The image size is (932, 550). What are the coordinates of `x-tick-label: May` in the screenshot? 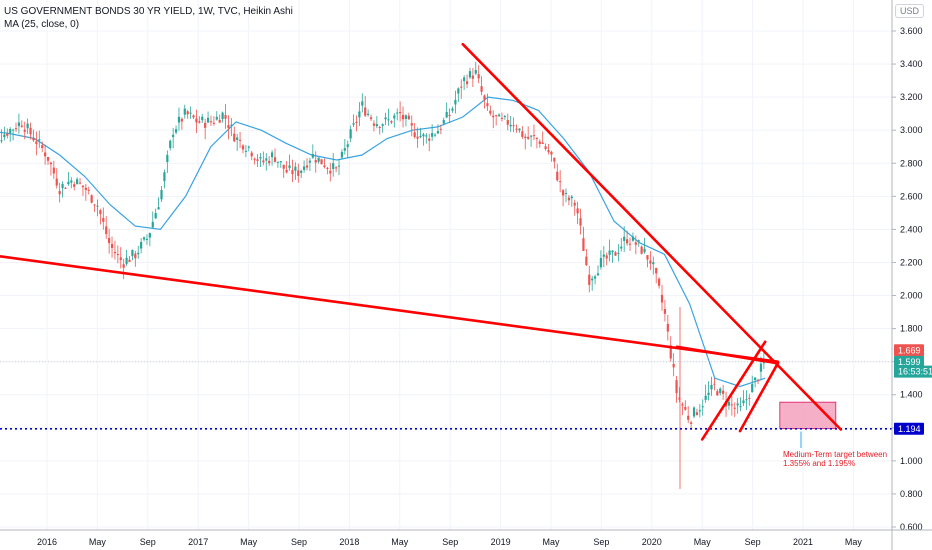 It's located at (854, 542).